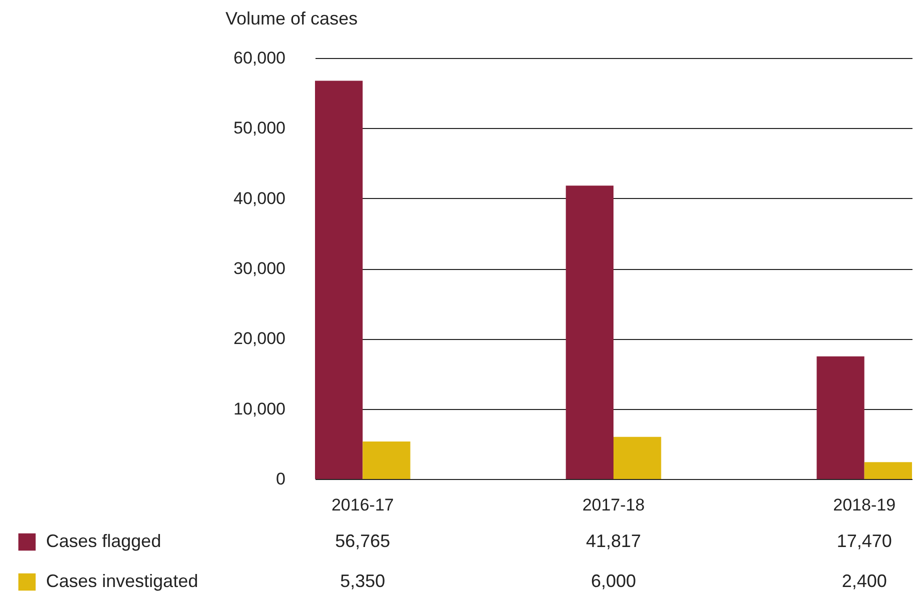 The height and width of the screenshot is (595, 918). What do you see at coordinates (362, 541) in the screenshot?
I see `data-label: 56,765` at bounding box center [362, 541].